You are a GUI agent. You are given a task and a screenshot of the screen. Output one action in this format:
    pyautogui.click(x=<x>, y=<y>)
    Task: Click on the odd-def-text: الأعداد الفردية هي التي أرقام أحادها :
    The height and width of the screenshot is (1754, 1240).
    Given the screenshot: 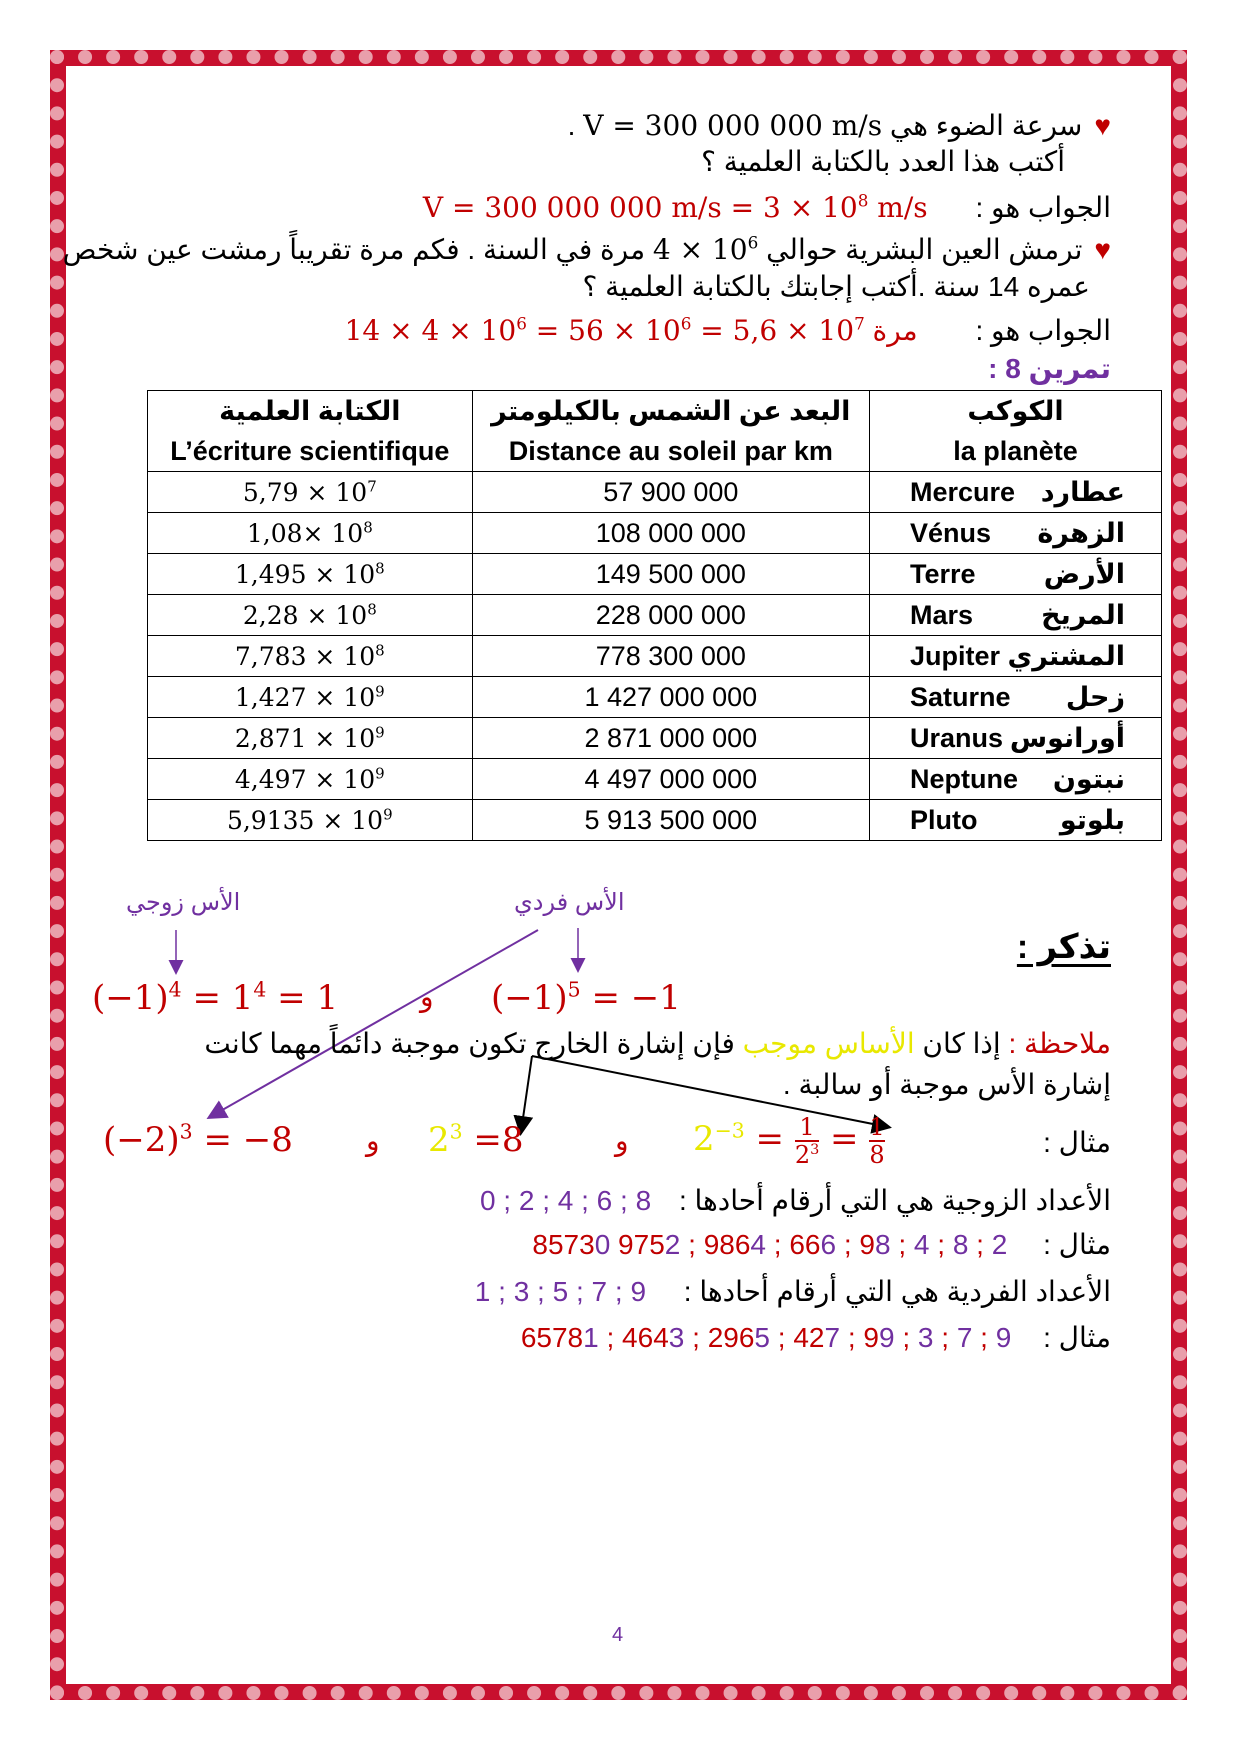 What is the action you would take?
    pyautogui.click(x=897, y=1291)
    